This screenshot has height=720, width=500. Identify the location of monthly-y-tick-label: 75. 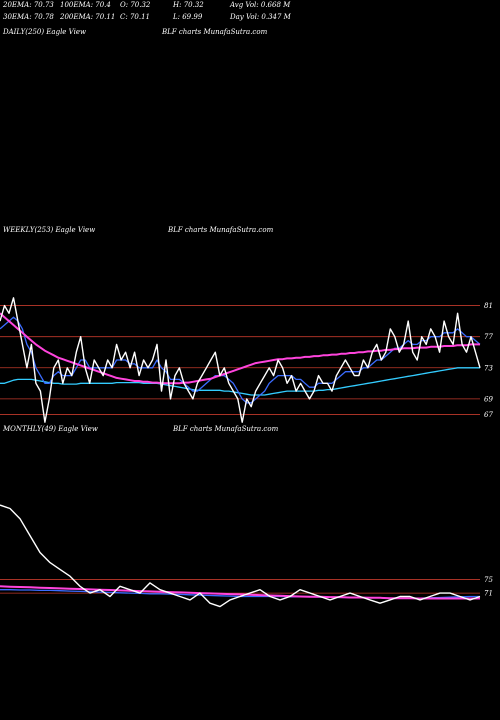
(488, 580).